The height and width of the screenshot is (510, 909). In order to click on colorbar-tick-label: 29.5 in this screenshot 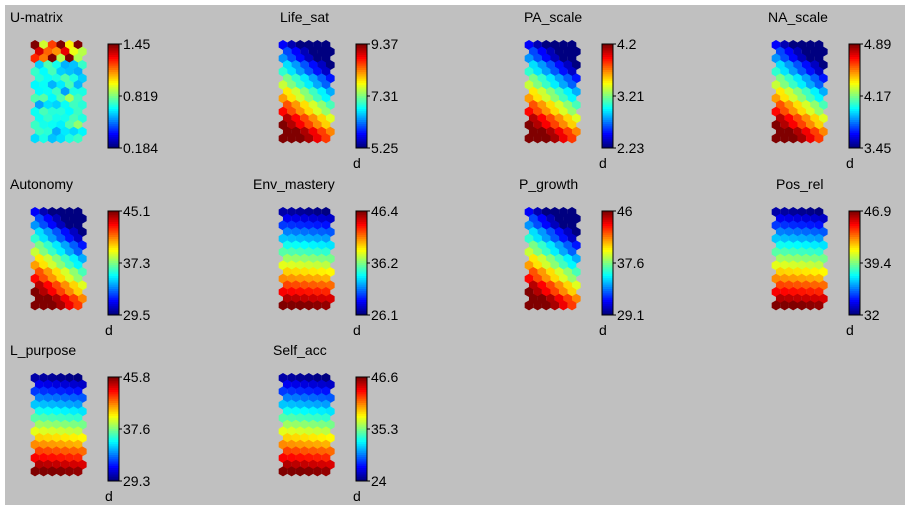, I will do `click(137, 315)`.